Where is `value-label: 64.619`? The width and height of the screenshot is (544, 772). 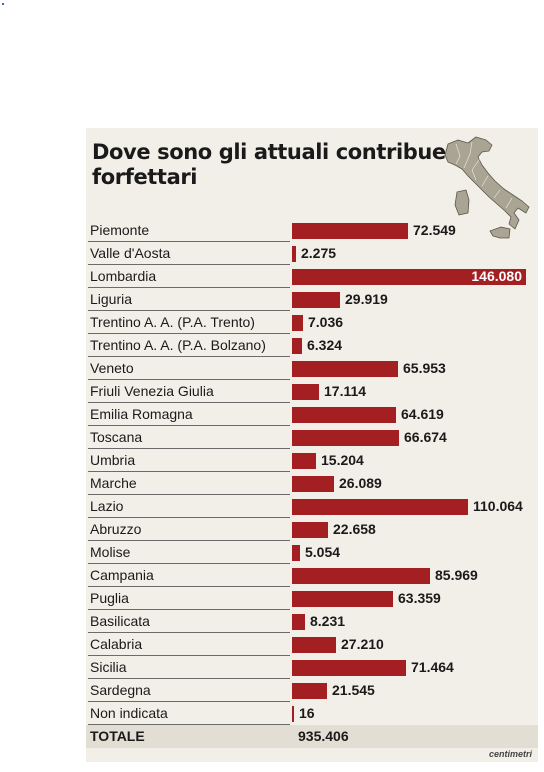
value-label: 64.619 is located at coordinates (422, 414).